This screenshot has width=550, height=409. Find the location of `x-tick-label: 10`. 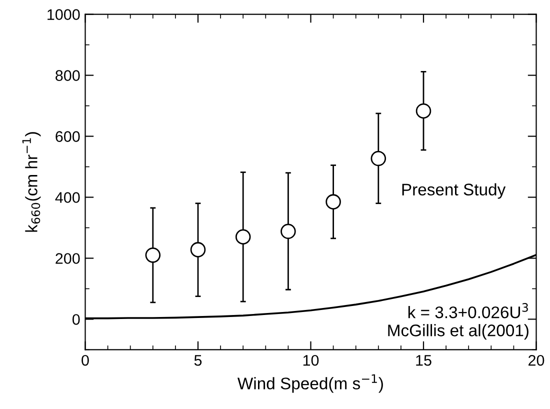

x-tick-label: 10 is located at coordinates (311, 360).